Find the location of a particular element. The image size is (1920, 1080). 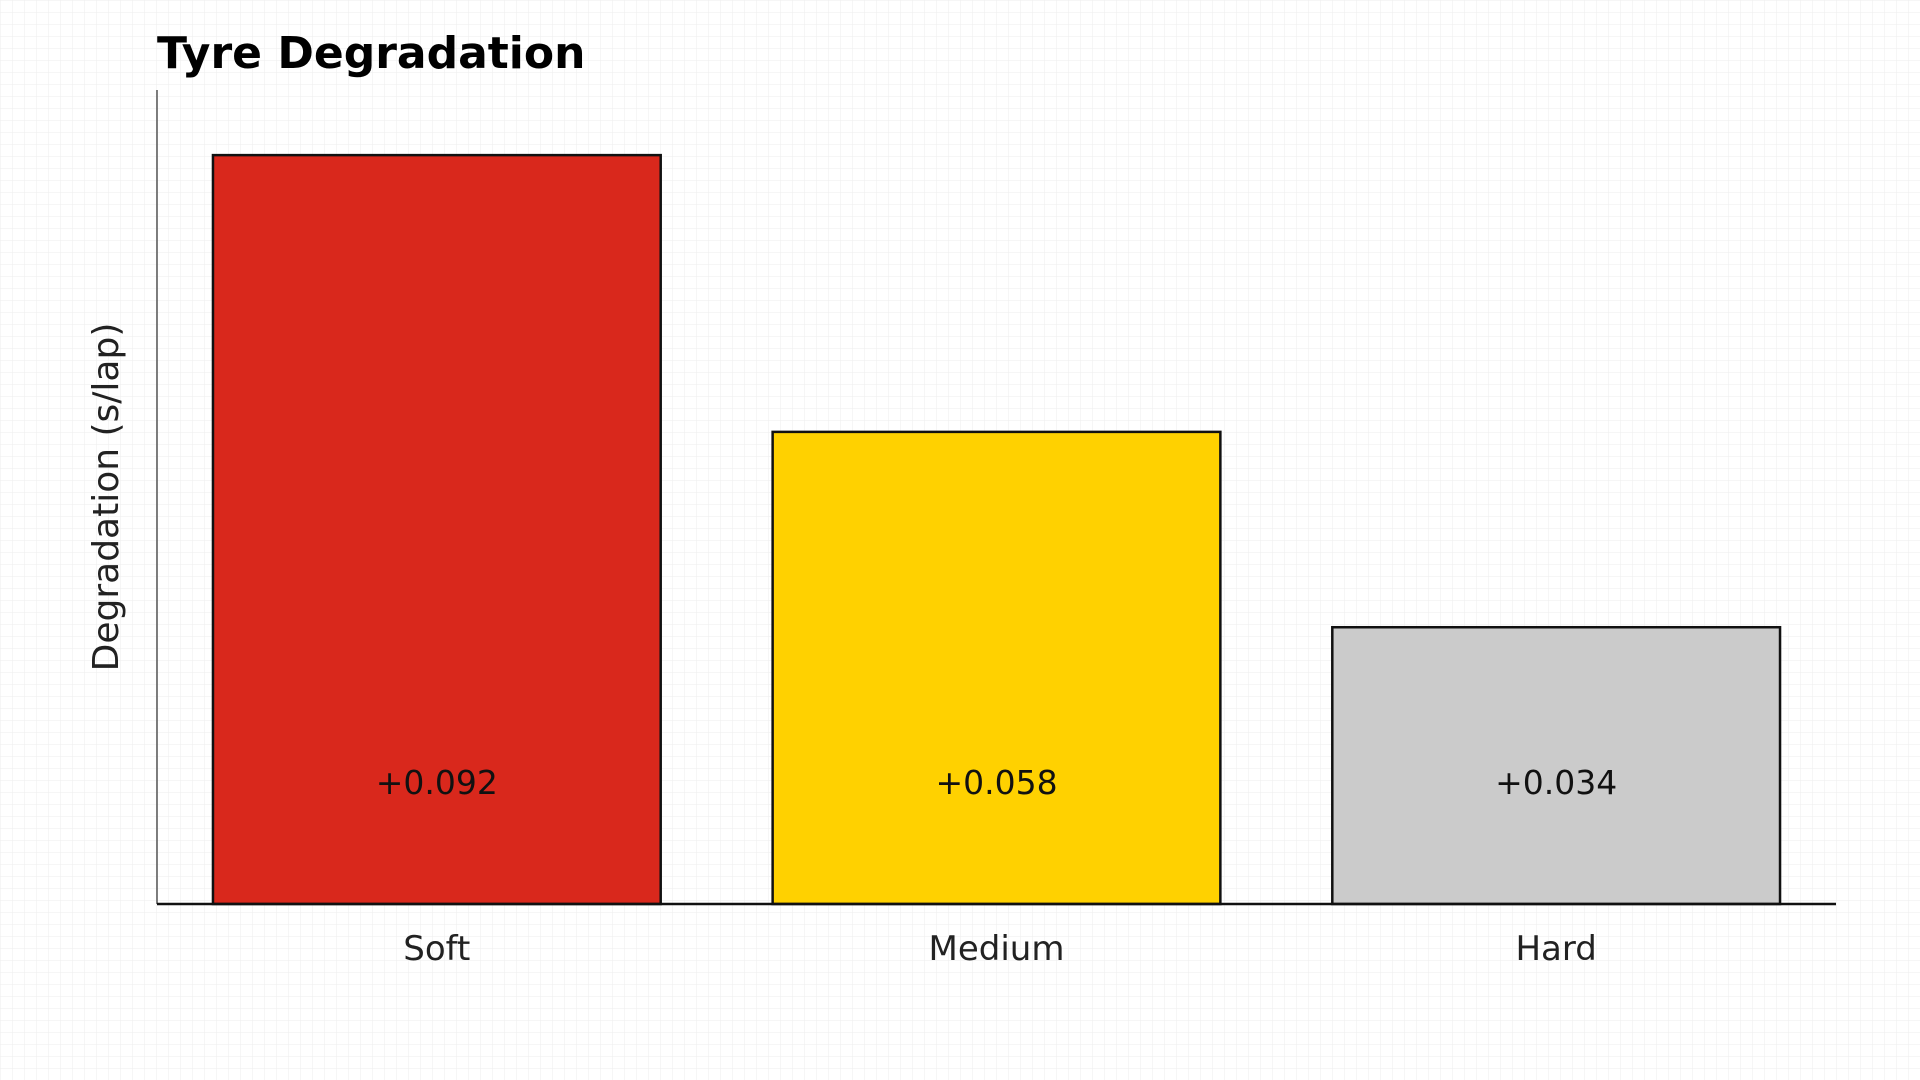

data-label-medium: +0.058 is located at coordinates (996, 782).